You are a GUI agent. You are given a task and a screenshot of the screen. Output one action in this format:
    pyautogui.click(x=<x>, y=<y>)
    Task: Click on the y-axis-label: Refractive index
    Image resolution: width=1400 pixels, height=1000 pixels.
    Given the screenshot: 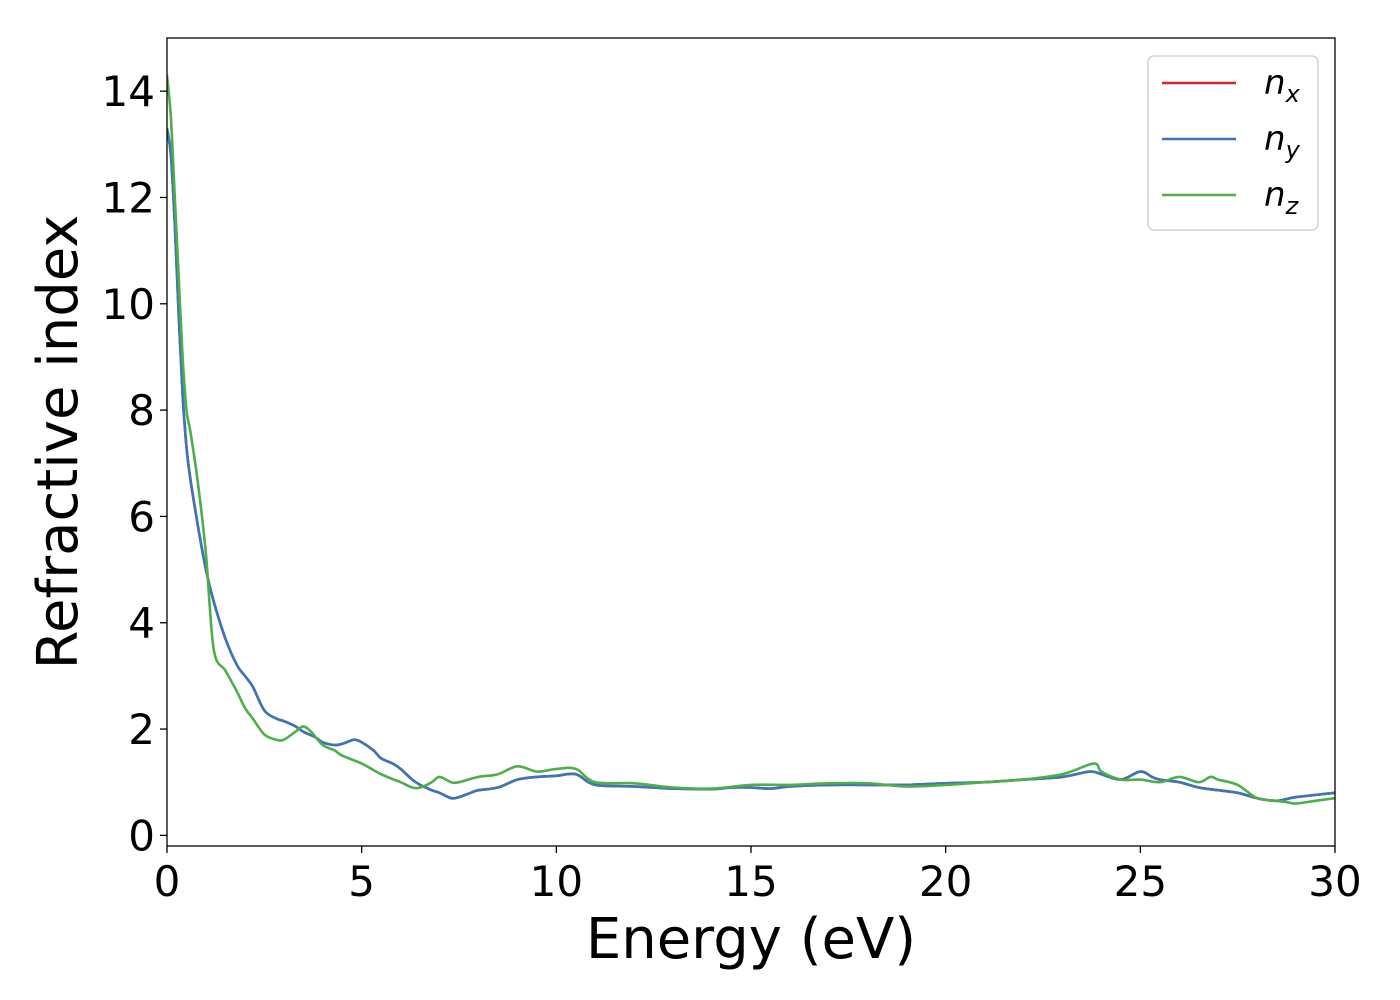 What is the action you would take?
    pyautogui.click(x=58, y=442)
    